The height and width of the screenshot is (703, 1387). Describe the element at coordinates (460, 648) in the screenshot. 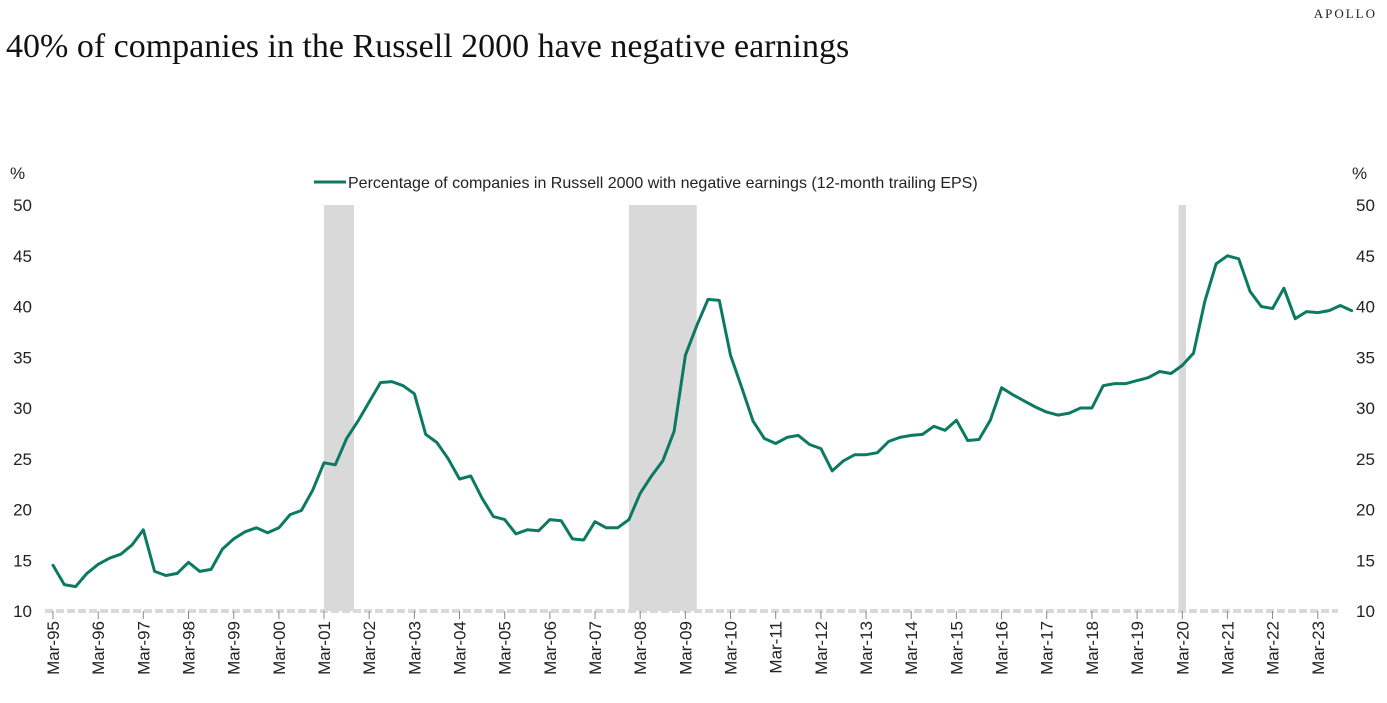

I see `x-tick-label: Mar-04` at that location.